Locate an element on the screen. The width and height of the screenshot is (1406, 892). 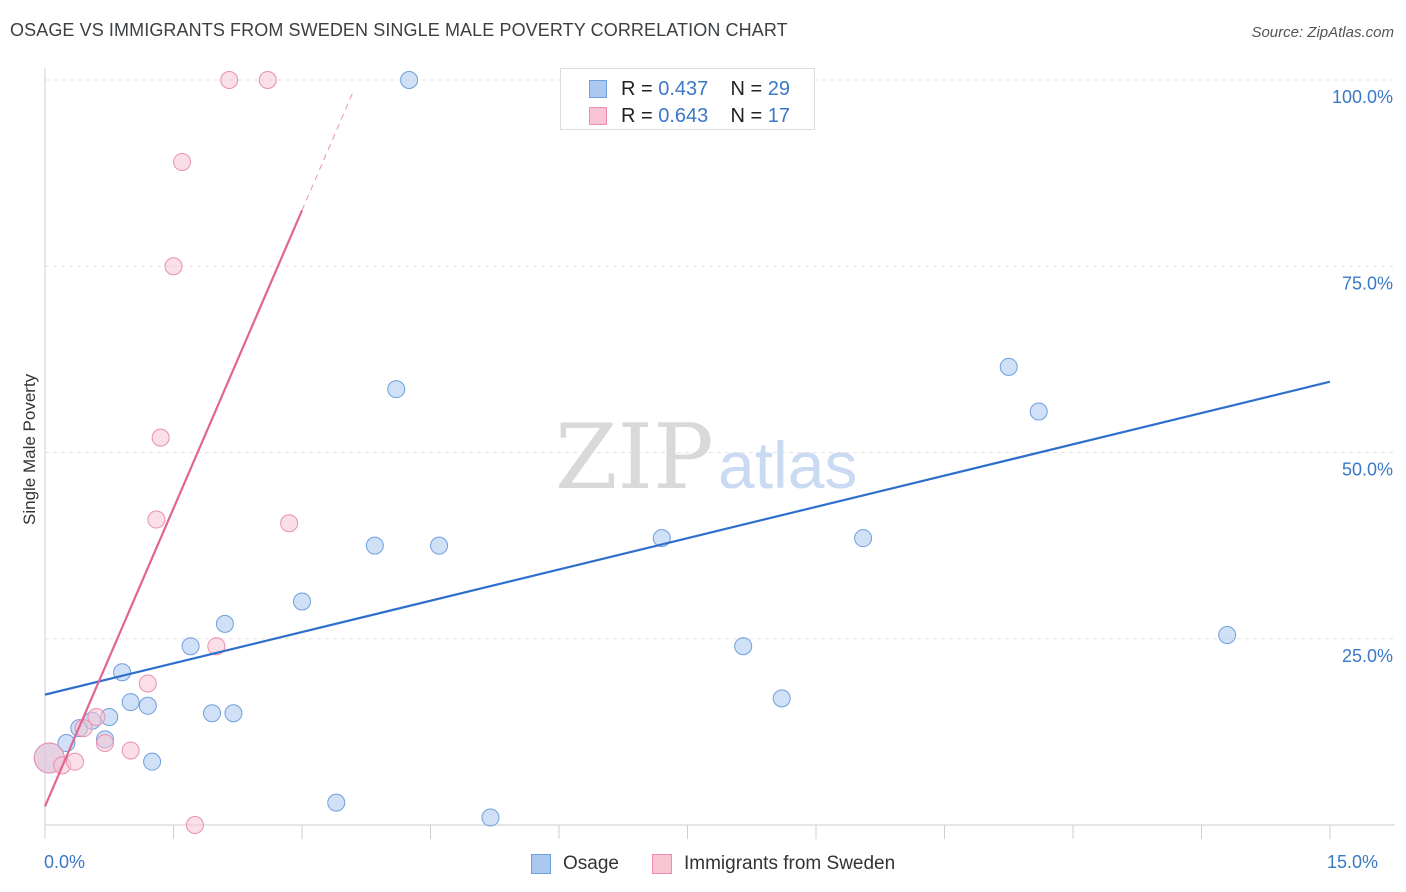
watermark: ZIP atlas is located at coordinates (706, 457).